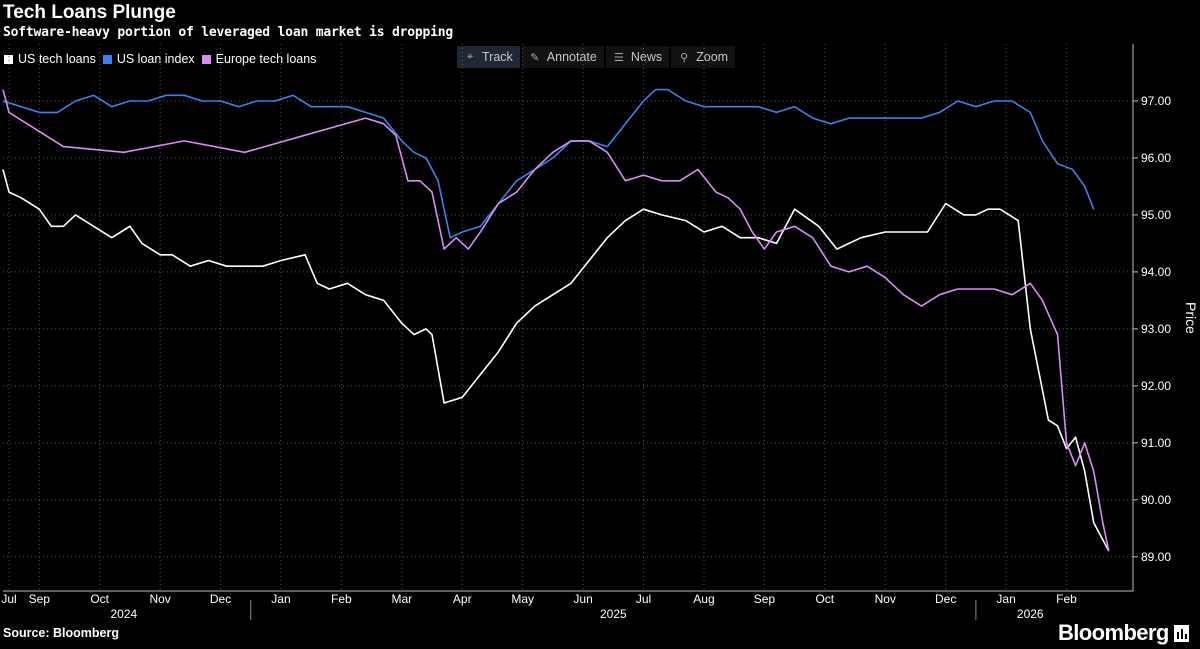  What do you see at coordinates (1156, 386) in the screenshot?
I see `y-tick-label: 92.00` at bounding box center [1156, 386].